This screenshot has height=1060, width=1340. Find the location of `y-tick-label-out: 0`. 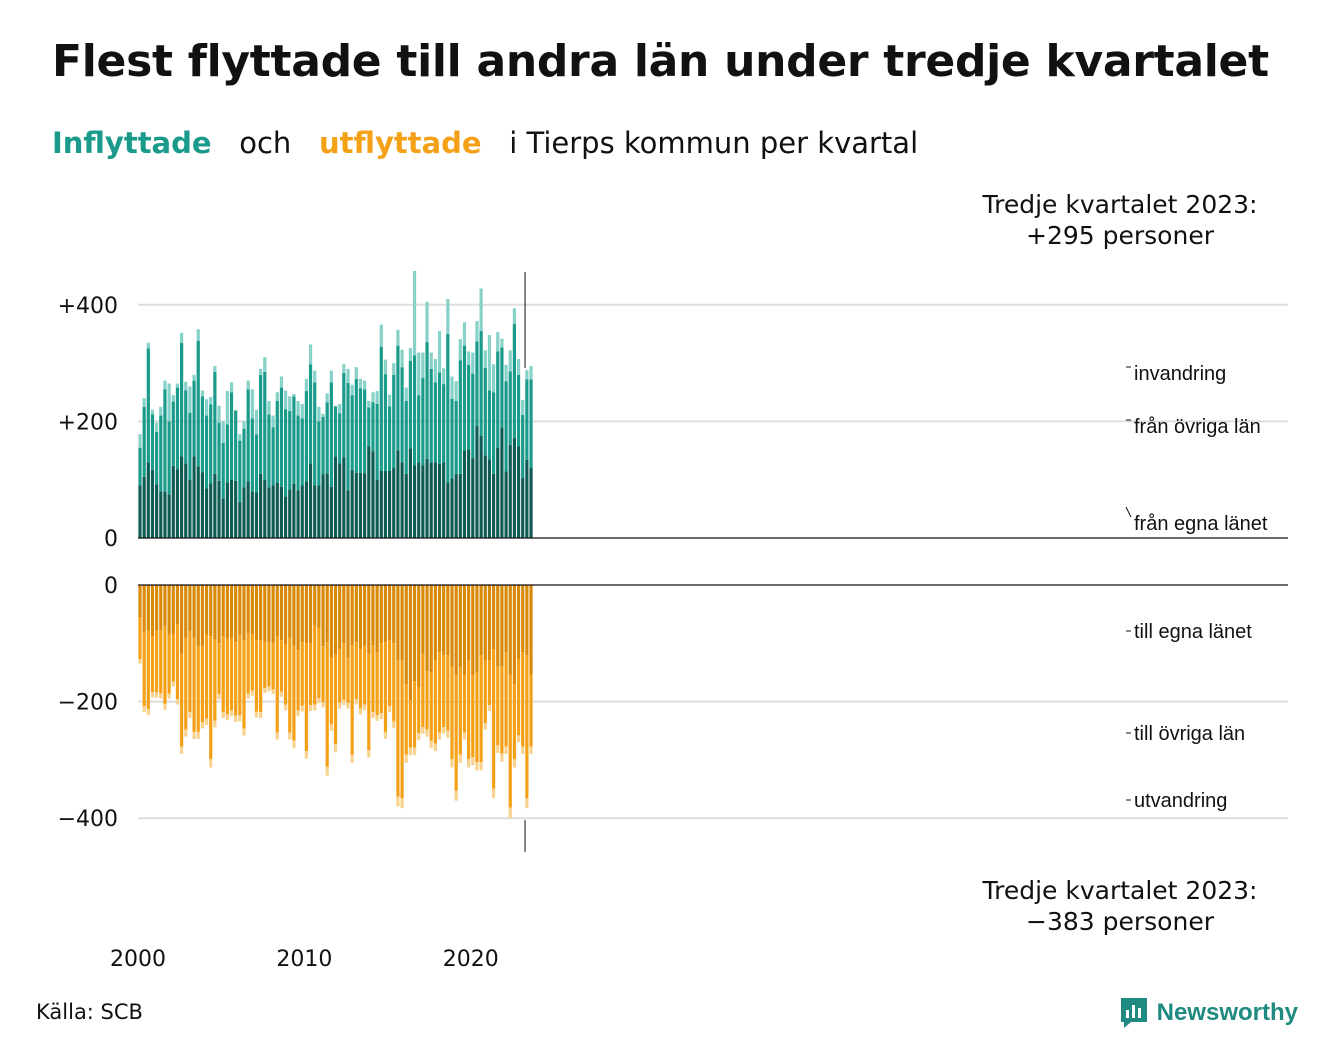

y-tick-label-out: 0 is located at coordinates (111, 586).